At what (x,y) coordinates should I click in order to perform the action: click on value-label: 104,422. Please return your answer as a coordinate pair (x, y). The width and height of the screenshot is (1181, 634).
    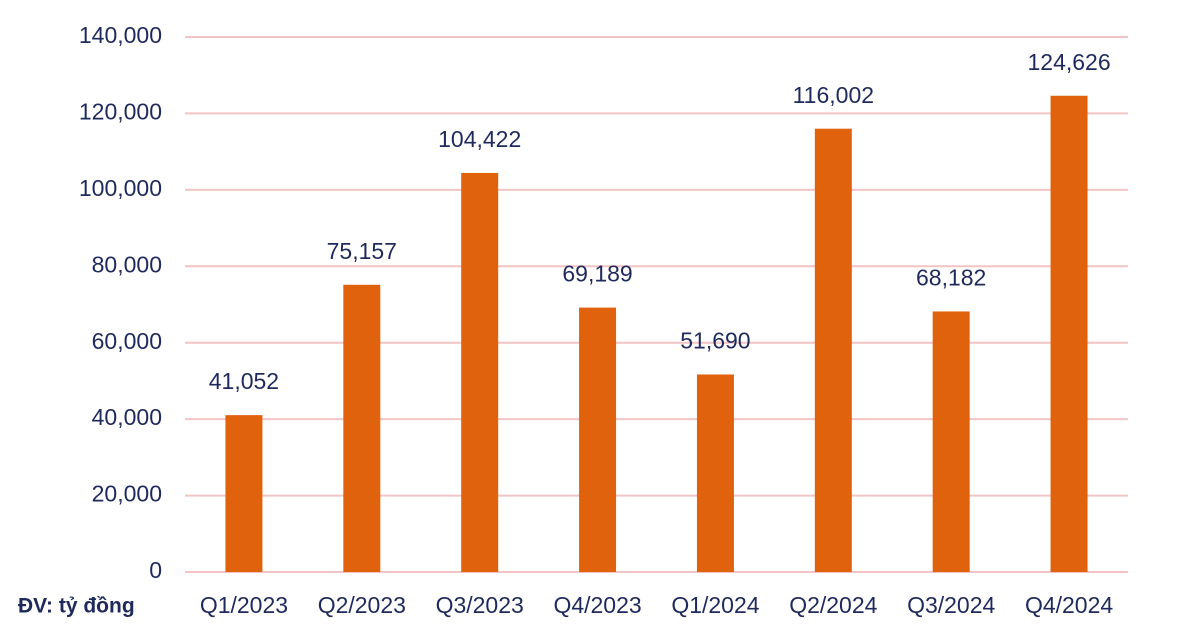
    Looking at the image, I should click on (479, 139).